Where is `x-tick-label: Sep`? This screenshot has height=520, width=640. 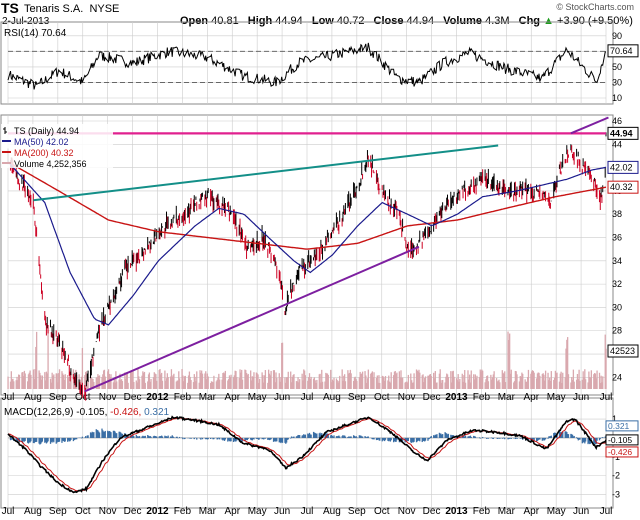 x-tick-label: Sep is located at coordinates (58, 511).